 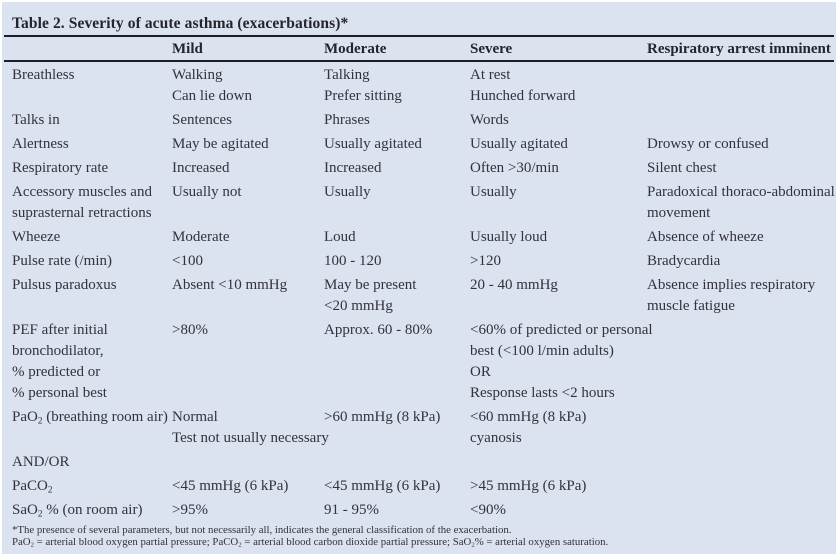 I want to click on cell-line: <90%, so click(x=488, y=510).